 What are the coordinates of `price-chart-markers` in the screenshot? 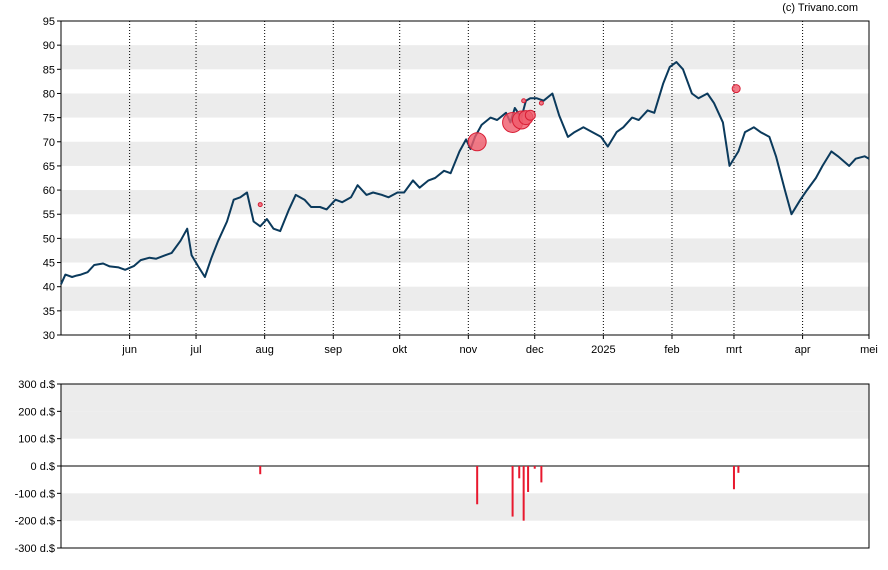 It's located at (499, 146).